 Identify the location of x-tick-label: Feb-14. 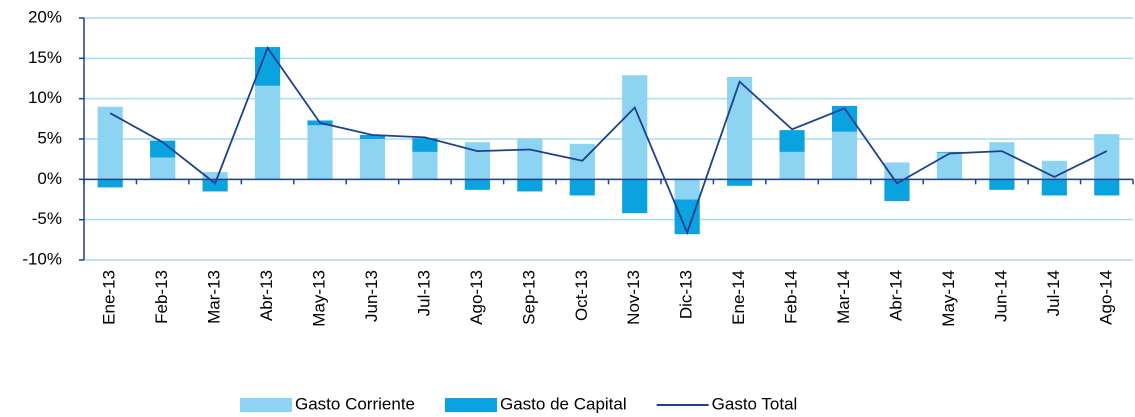
(791, 297).